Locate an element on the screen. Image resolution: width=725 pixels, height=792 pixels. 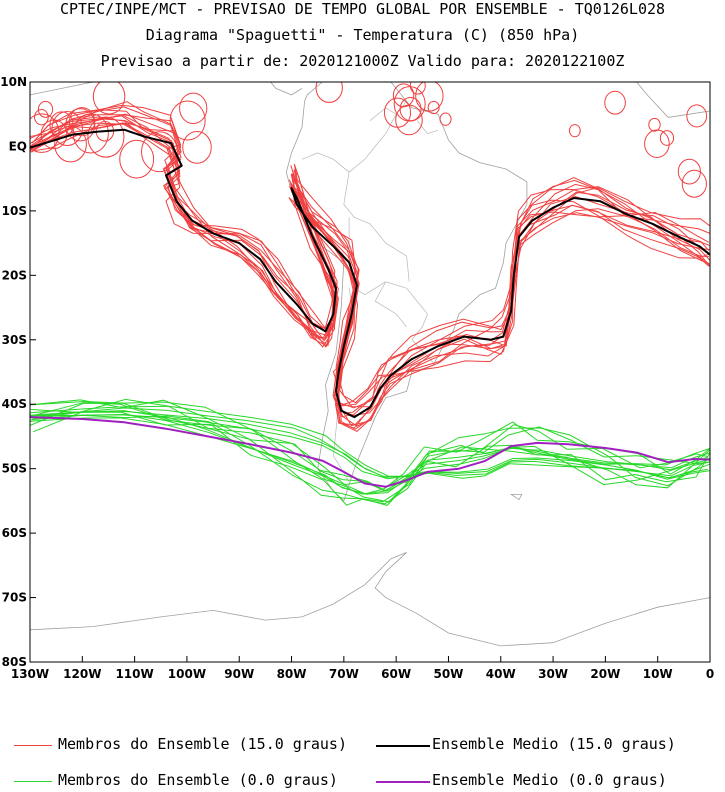
y-tick-label: 50S is located at coordinates (14, 469).